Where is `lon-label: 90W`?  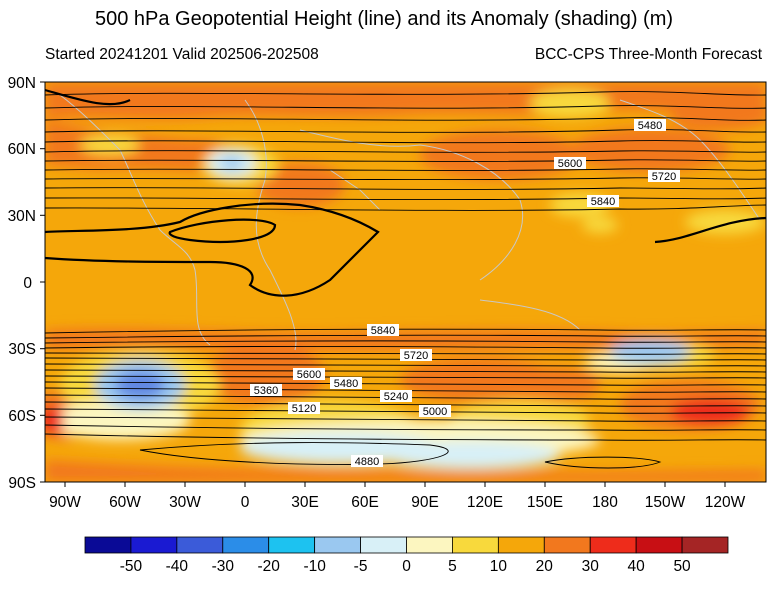 lon-label: 90W is located at coordinates (65, 502).